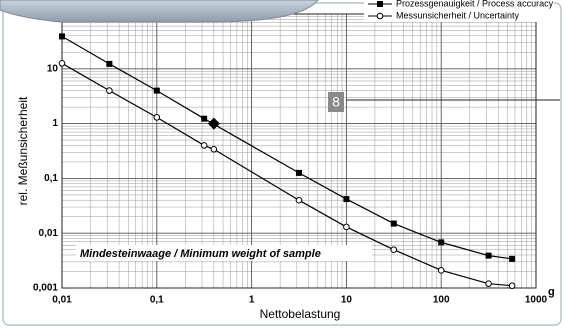  Describe the element at coordinates (458, 15) in the screenshot. I see `legend-label: Messunsicherheit / Uncertainty` at that location.